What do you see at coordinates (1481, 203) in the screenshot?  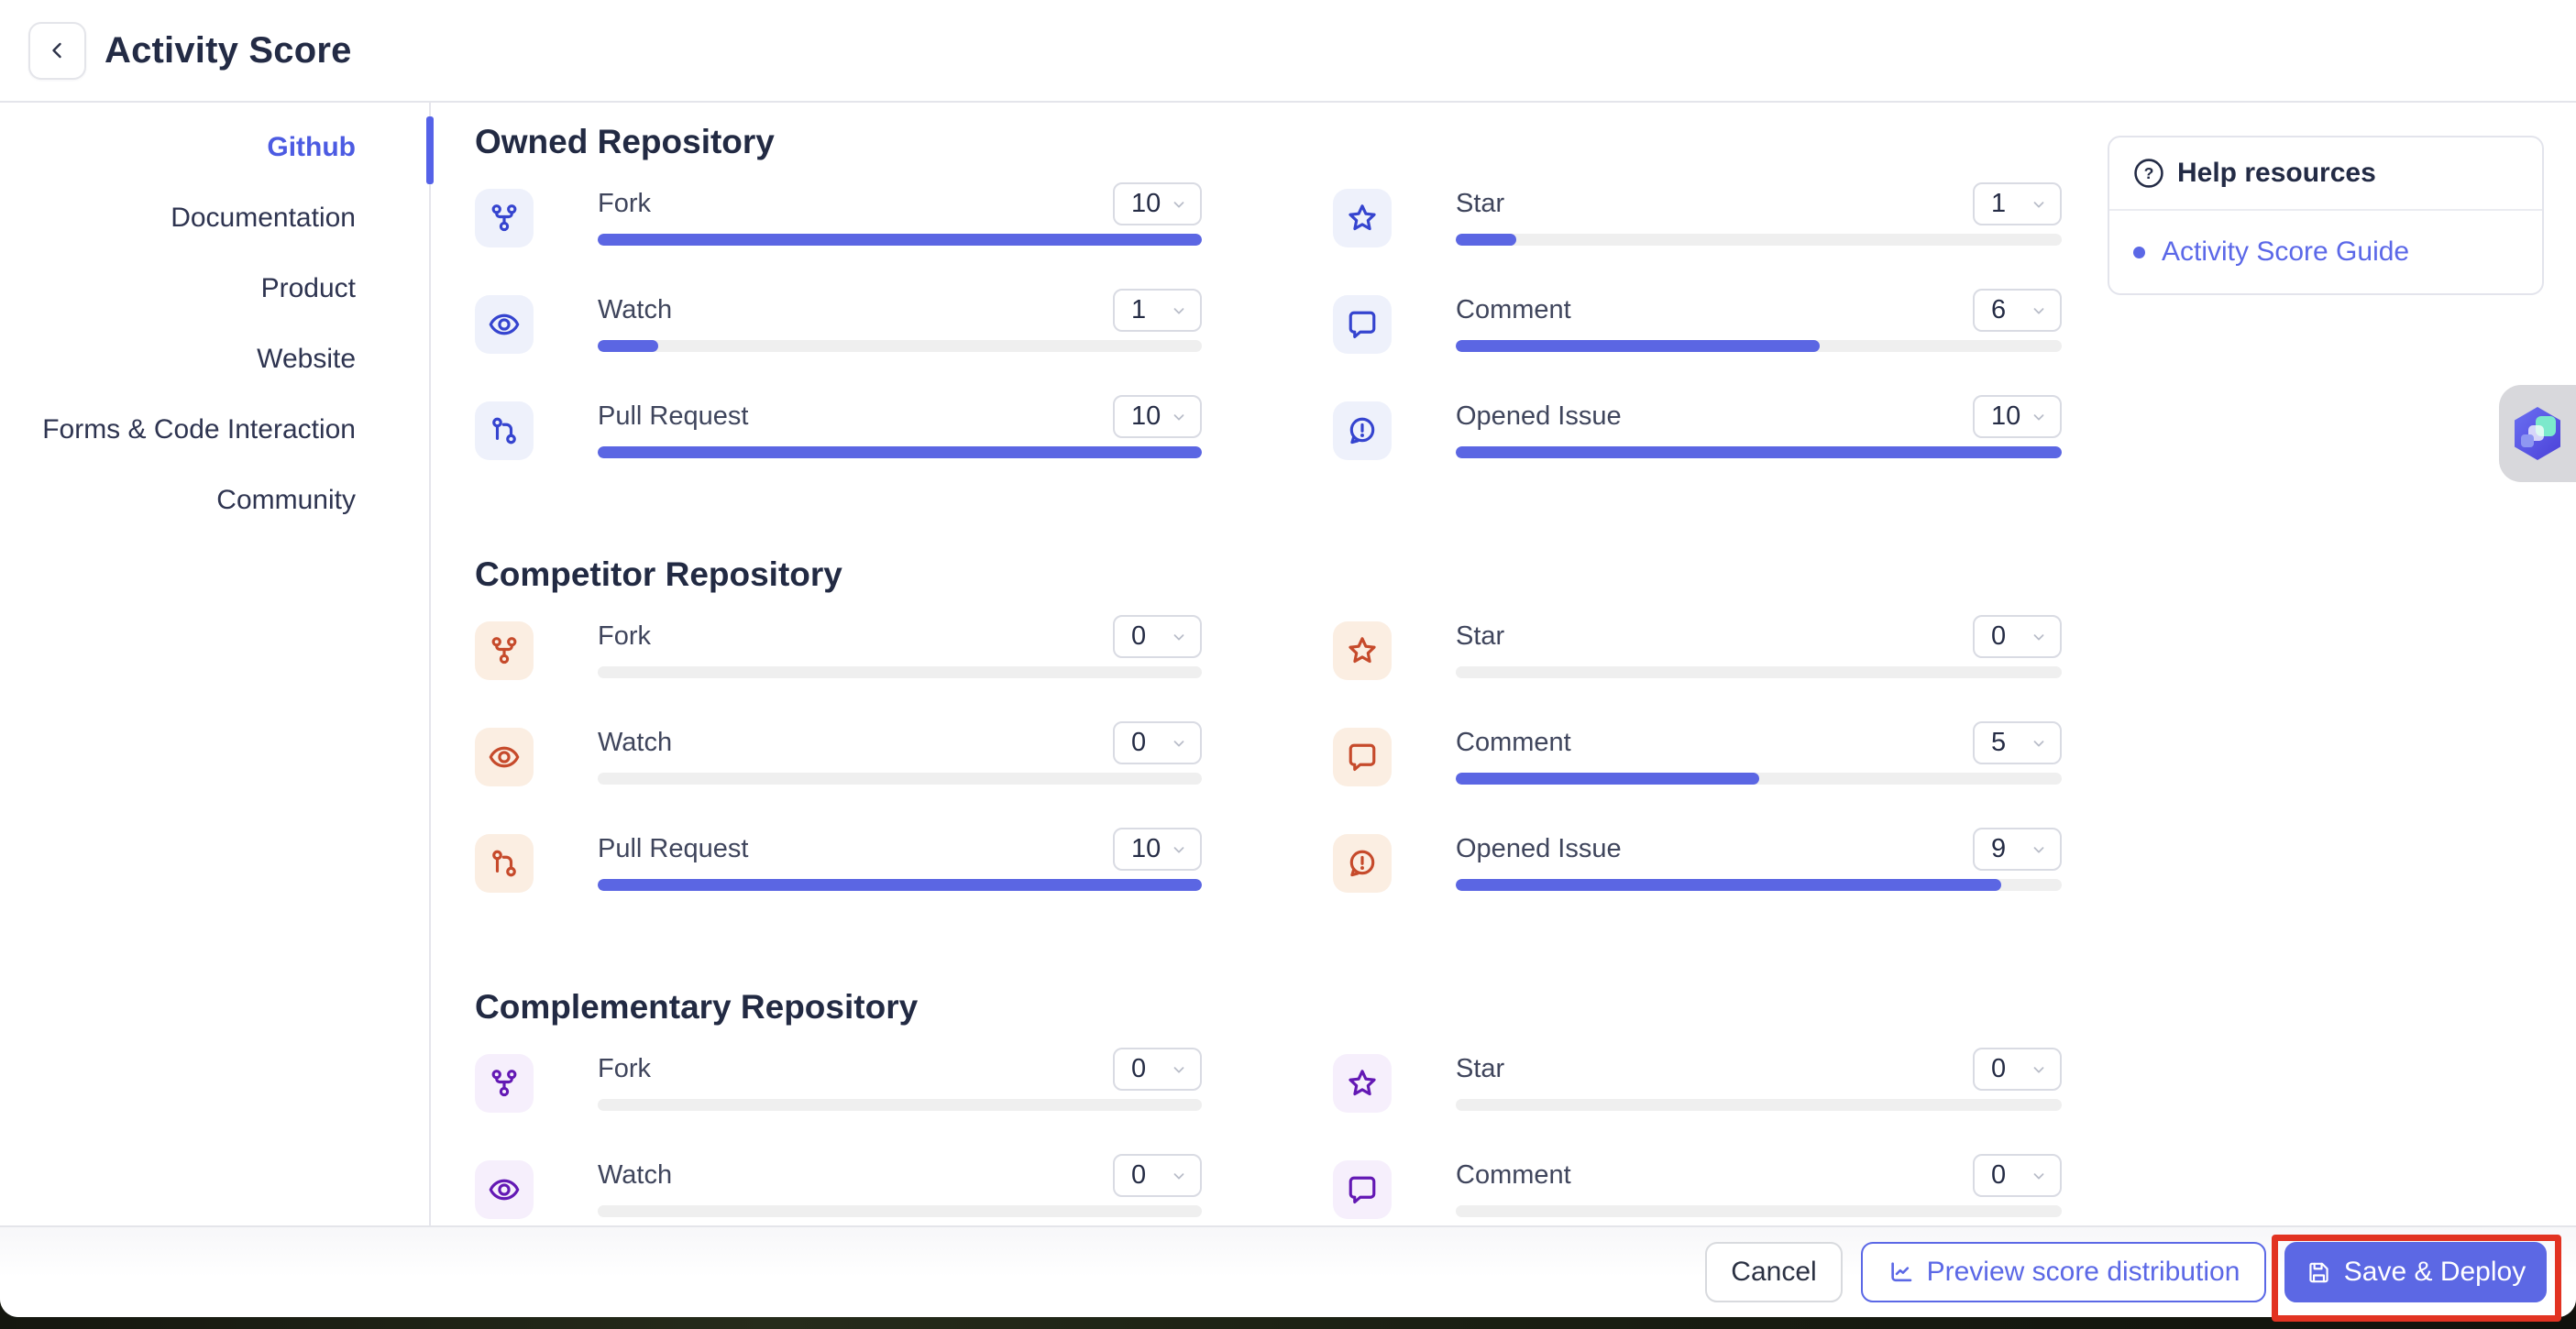 I see `metric-label: Star` at bounding box center [1481, 203].